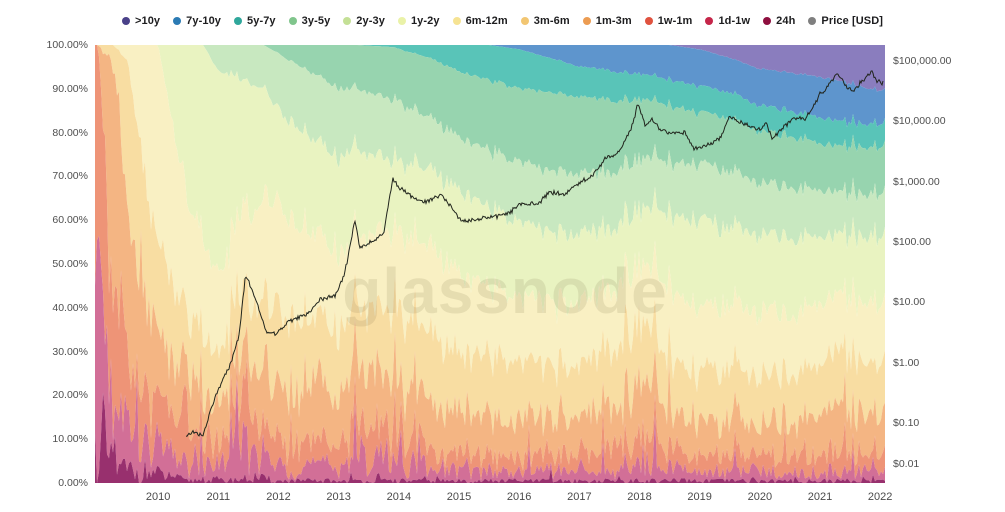 This screenshot has height=512, width=1005. What do you see at coordinates (786, 21) in the screenshot?
I see `legend-label: 24h` at bounding box center [786, 21].